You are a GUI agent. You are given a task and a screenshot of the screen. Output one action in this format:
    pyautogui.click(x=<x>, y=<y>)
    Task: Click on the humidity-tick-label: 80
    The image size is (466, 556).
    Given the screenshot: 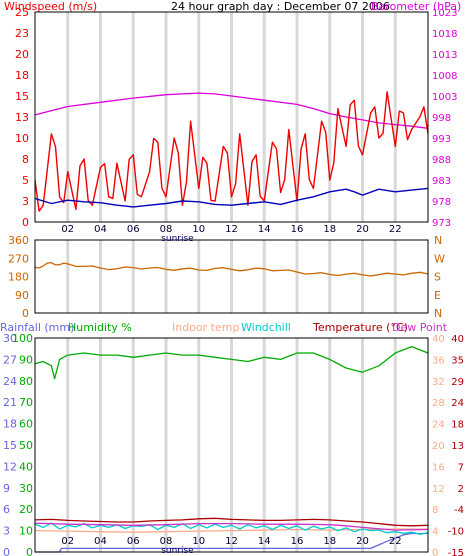 What is the action you would take?
    pyautogui.click(x=26, y=381)
    